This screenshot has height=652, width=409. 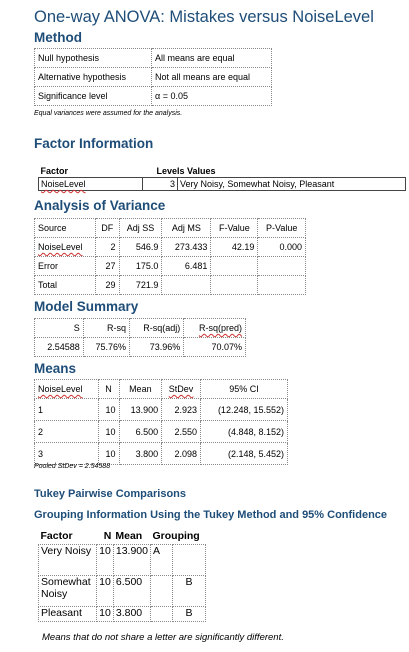 I want to click on table-row: Somewhat Noisy 10 6.500 B, so click(x=121, y=591).